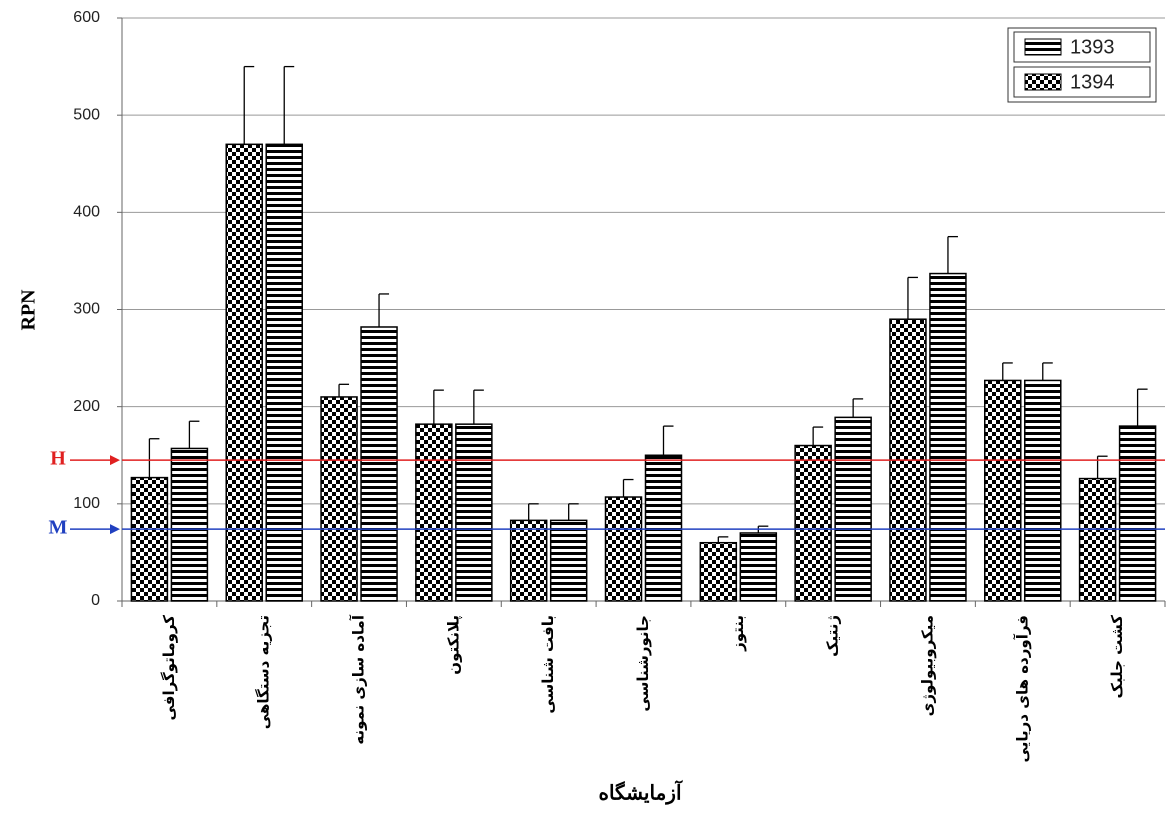 The height and width of the screenshot is (814, 1167). What do you see at coordinates (1092, 47) in the screenshot?
I see `legend-label: 1393` at bounding box center [1092, 47].